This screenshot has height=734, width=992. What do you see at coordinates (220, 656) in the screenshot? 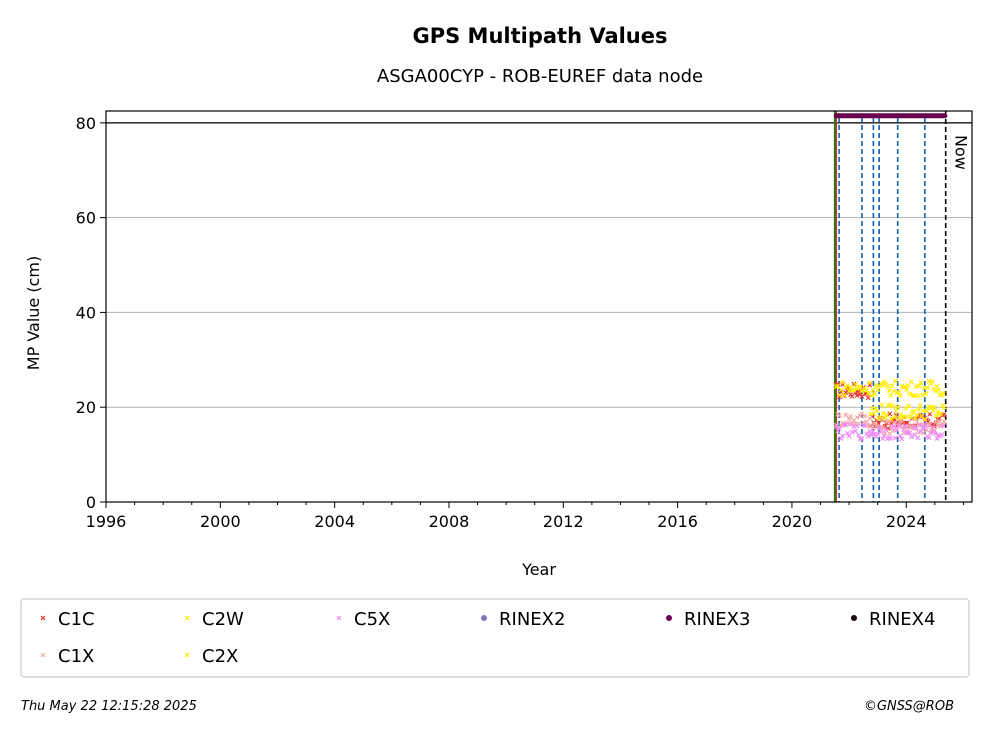
I see `legend-label-c2x: C2X` at bounding box center [220, 656].